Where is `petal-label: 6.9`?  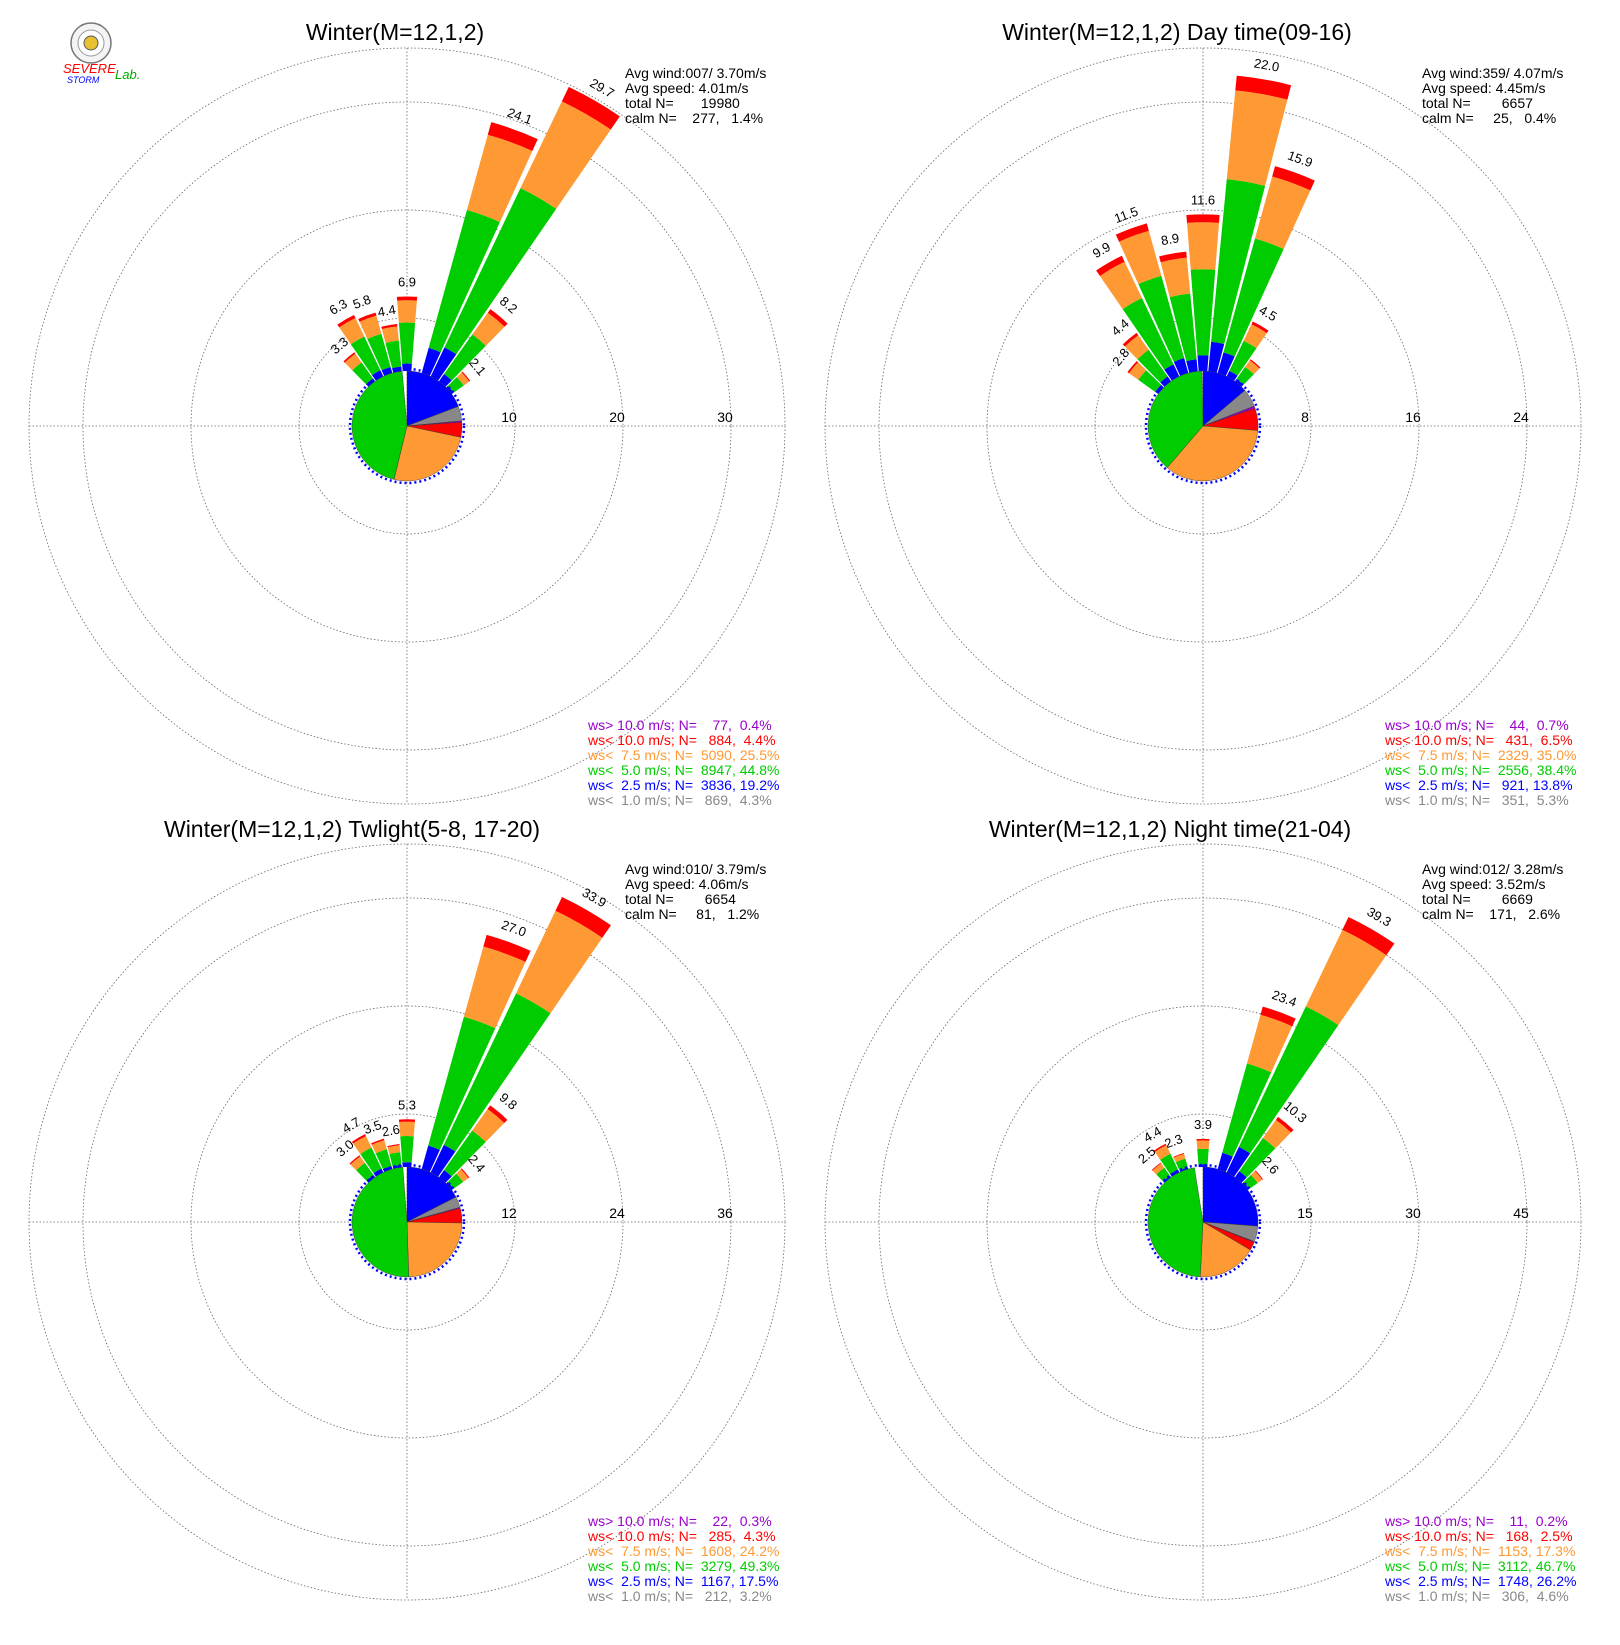
petal-label: 6.9 is located at coordinates (407, 281).